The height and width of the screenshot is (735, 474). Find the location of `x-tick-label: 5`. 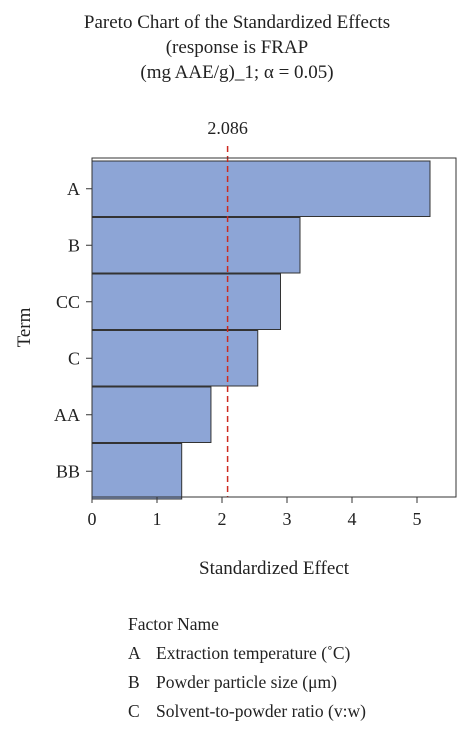

x-tick-label: 5 is located at coordinates (417, 519).